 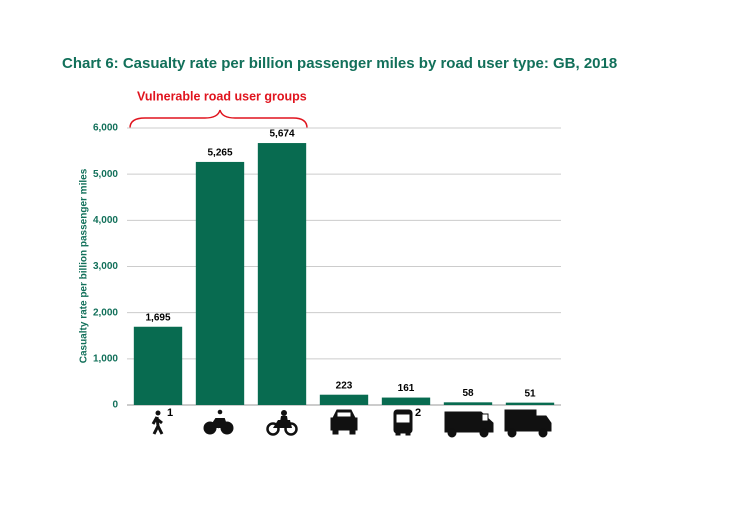 What do you see at coordinates (115, 405) in the screenshot?
I see `y-tick-label: 0` at bounding box center [115, 405].